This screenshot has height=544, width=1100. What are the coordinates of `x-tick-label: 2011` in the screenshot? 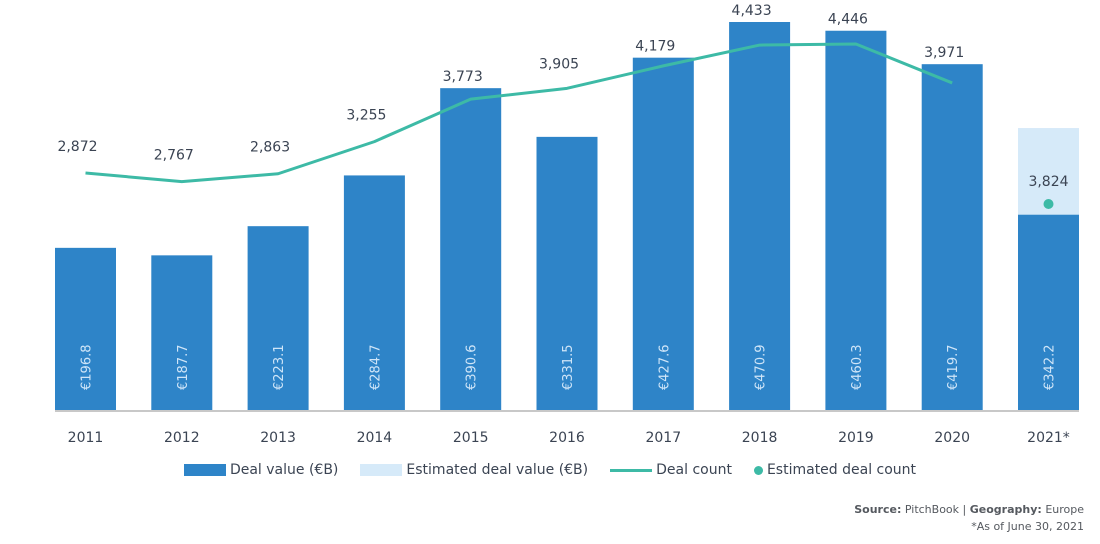 It's located at (86, 438).